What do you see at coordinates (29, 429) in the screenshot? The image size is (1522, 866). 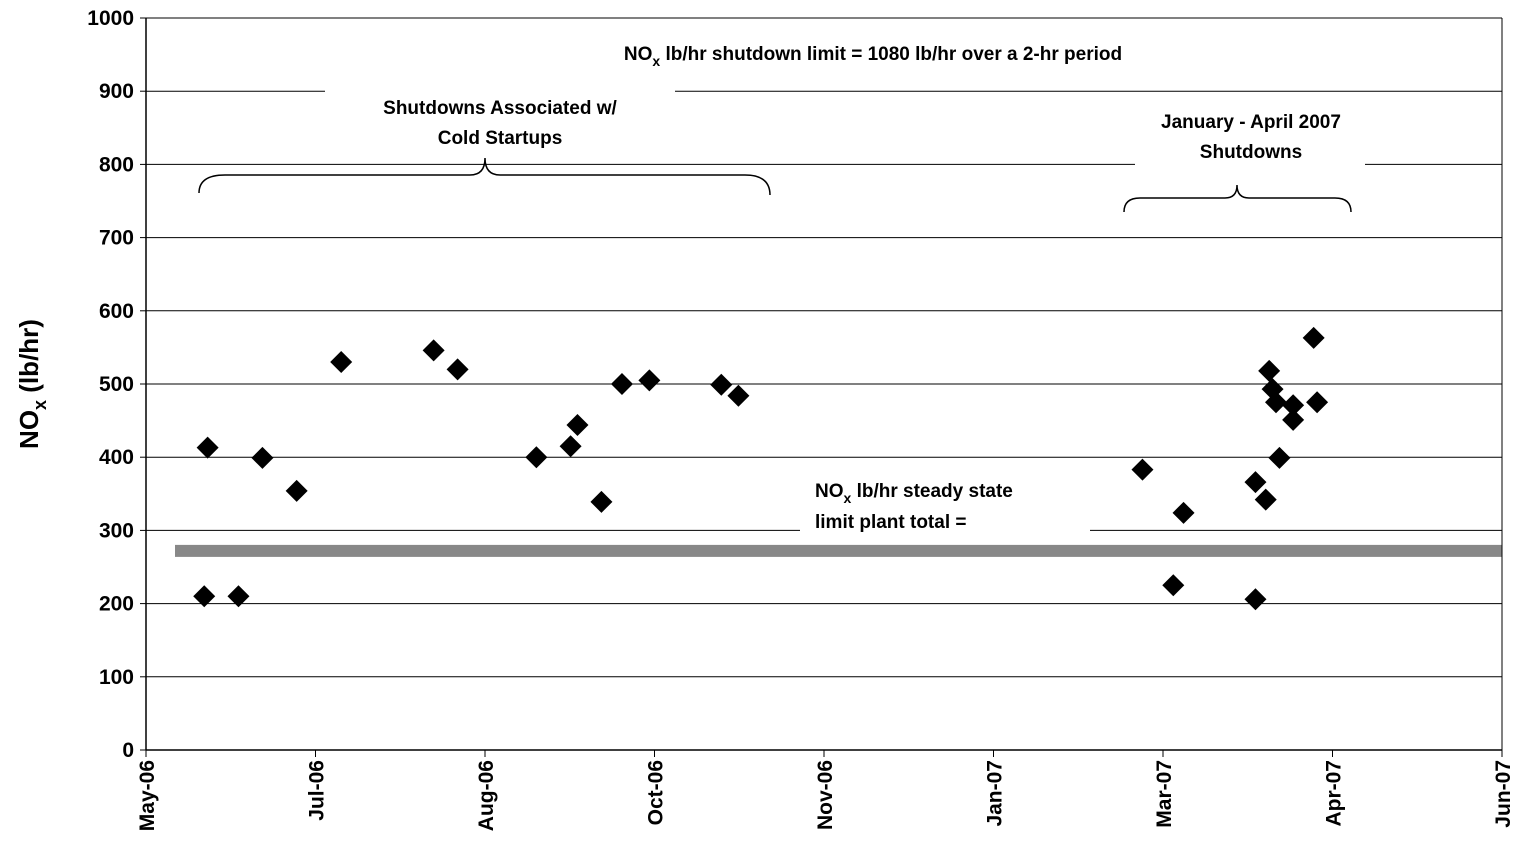 I see `y-axis-label-text: NO` at bounding box center [29, 429].